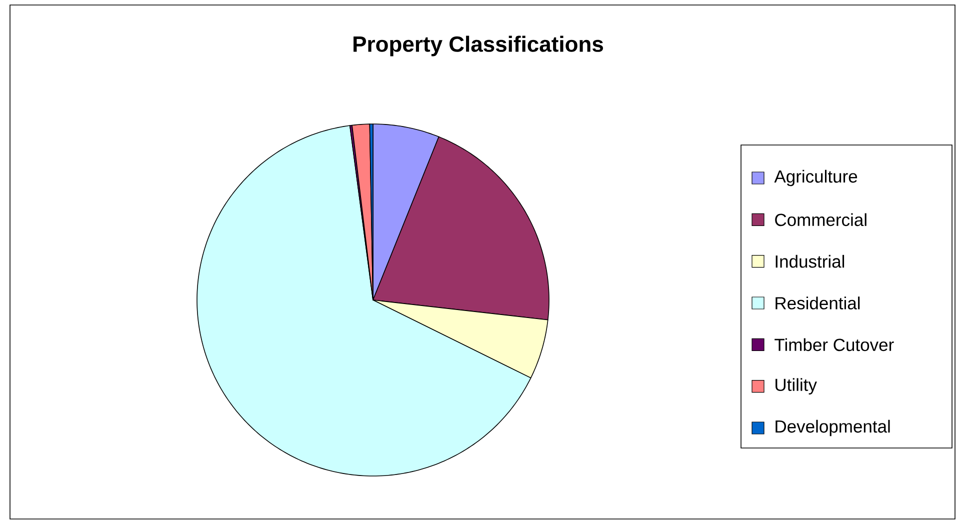  Describe the element at coordinates (796, 386) in the screenshot. I see `legend-label: Utility` at that location.